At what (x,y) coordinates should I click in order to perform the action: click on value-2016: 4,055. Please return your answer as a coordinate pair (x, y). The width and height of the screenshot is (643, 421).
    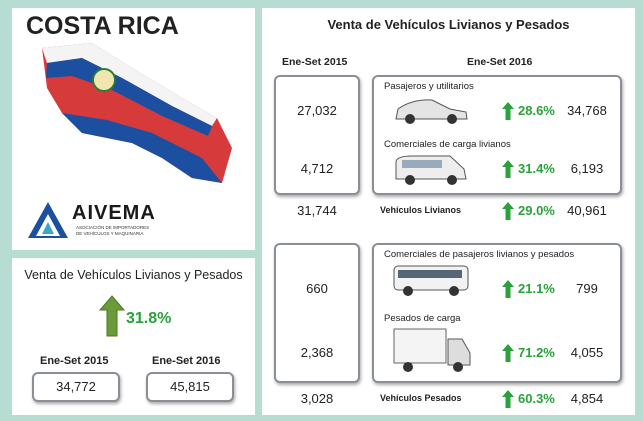
    Looking at the image, I should click on (587, 352).